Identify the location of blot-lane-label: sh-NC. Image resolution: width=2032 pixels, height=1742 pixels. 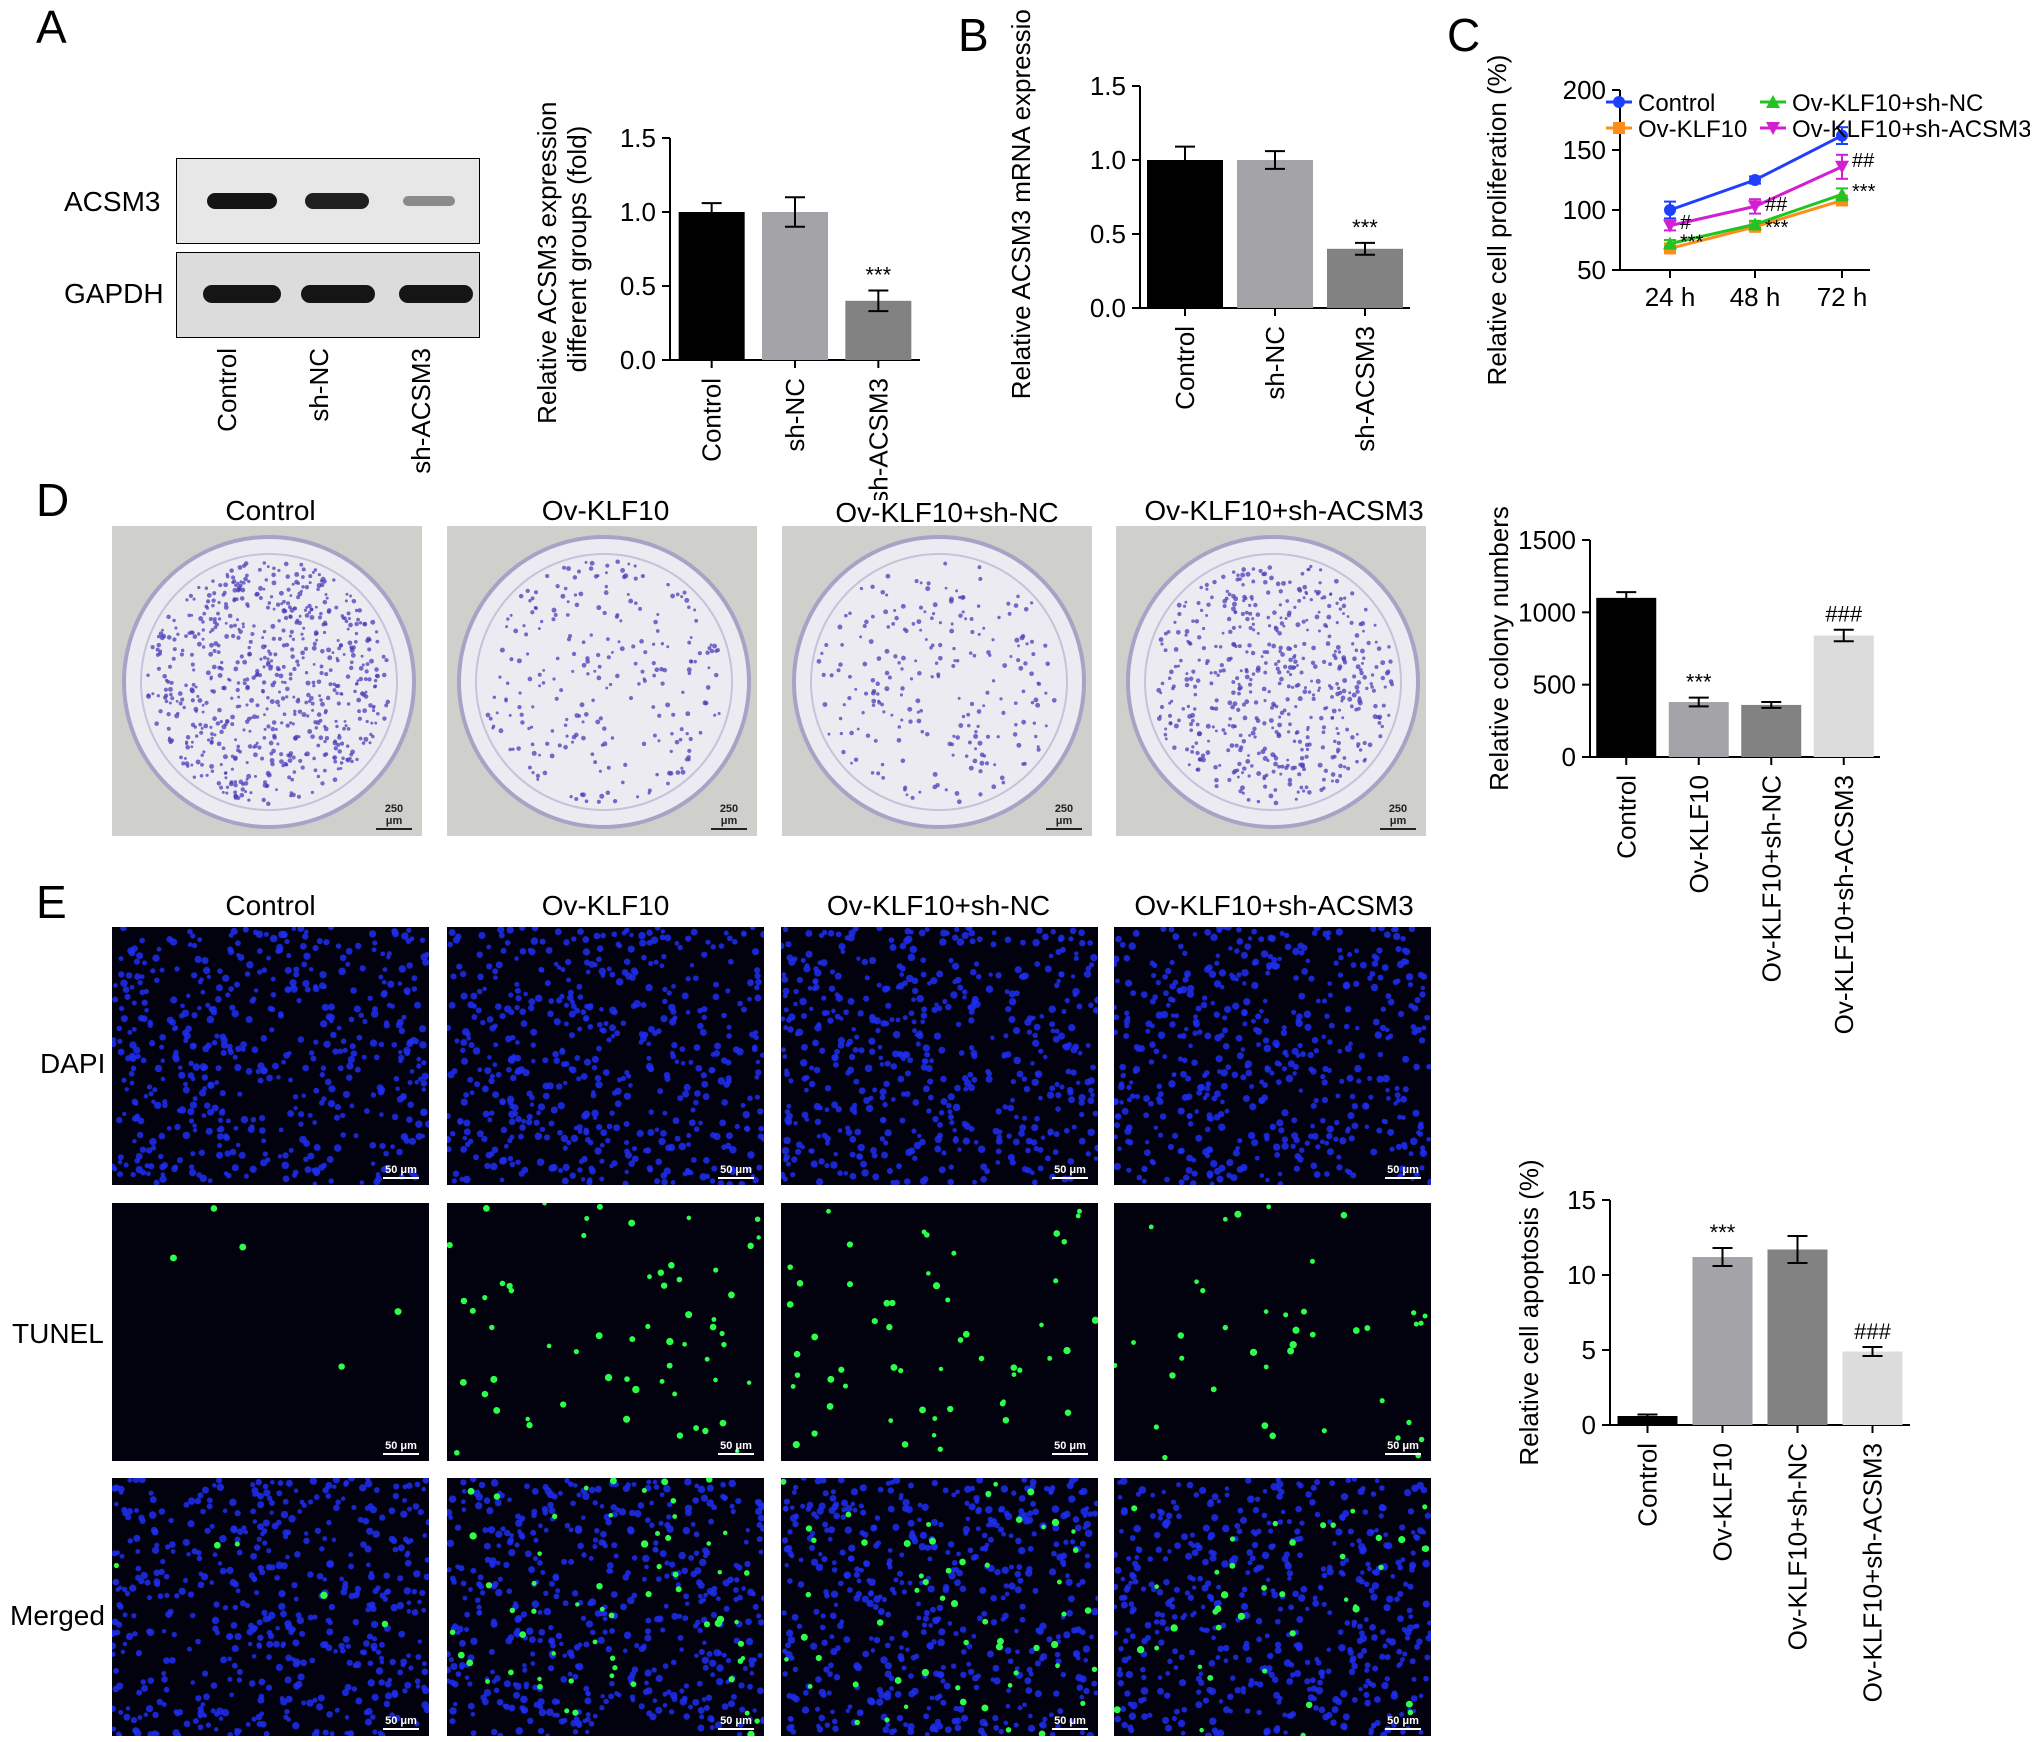
(319, 385).